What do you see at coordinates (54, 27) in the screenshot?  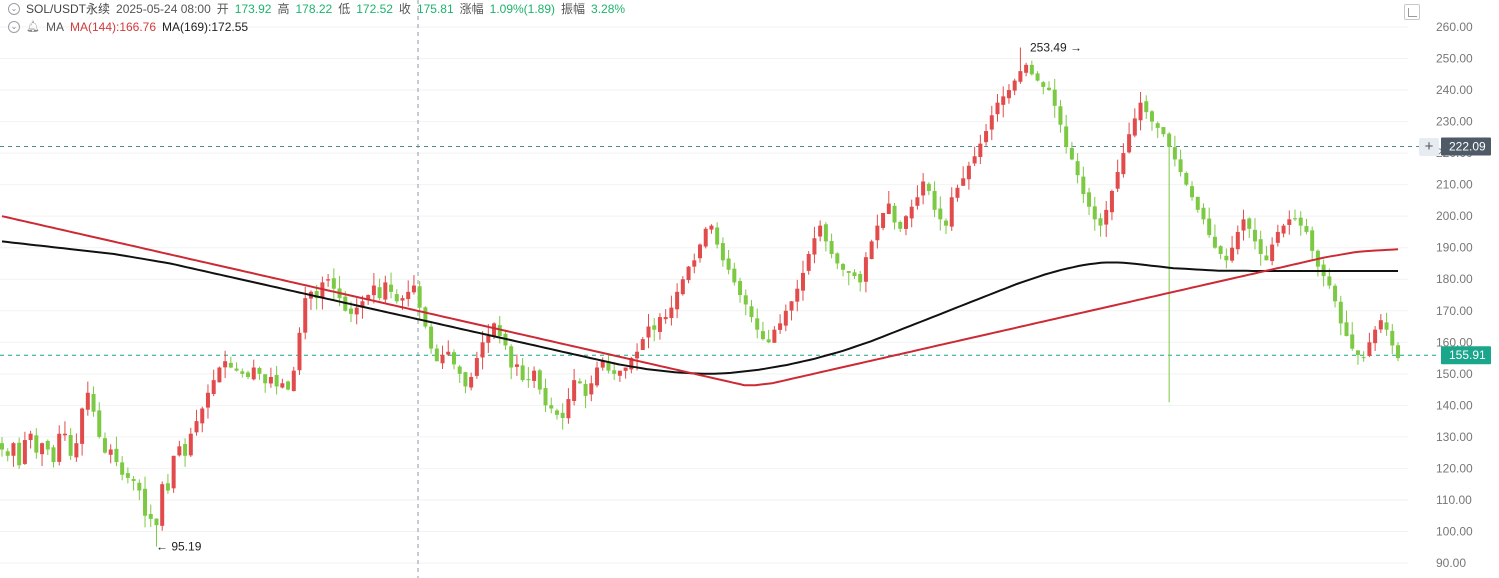 I see `ma-label: MA` at bounding box center [54, 27].